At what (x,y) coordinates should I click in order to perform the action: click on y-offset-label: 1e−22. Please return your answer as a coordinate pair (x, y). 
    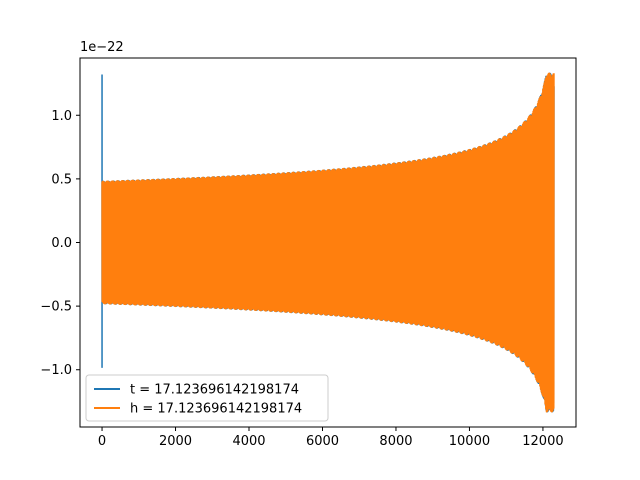
    Looking at the image, I should click on (102, 47).